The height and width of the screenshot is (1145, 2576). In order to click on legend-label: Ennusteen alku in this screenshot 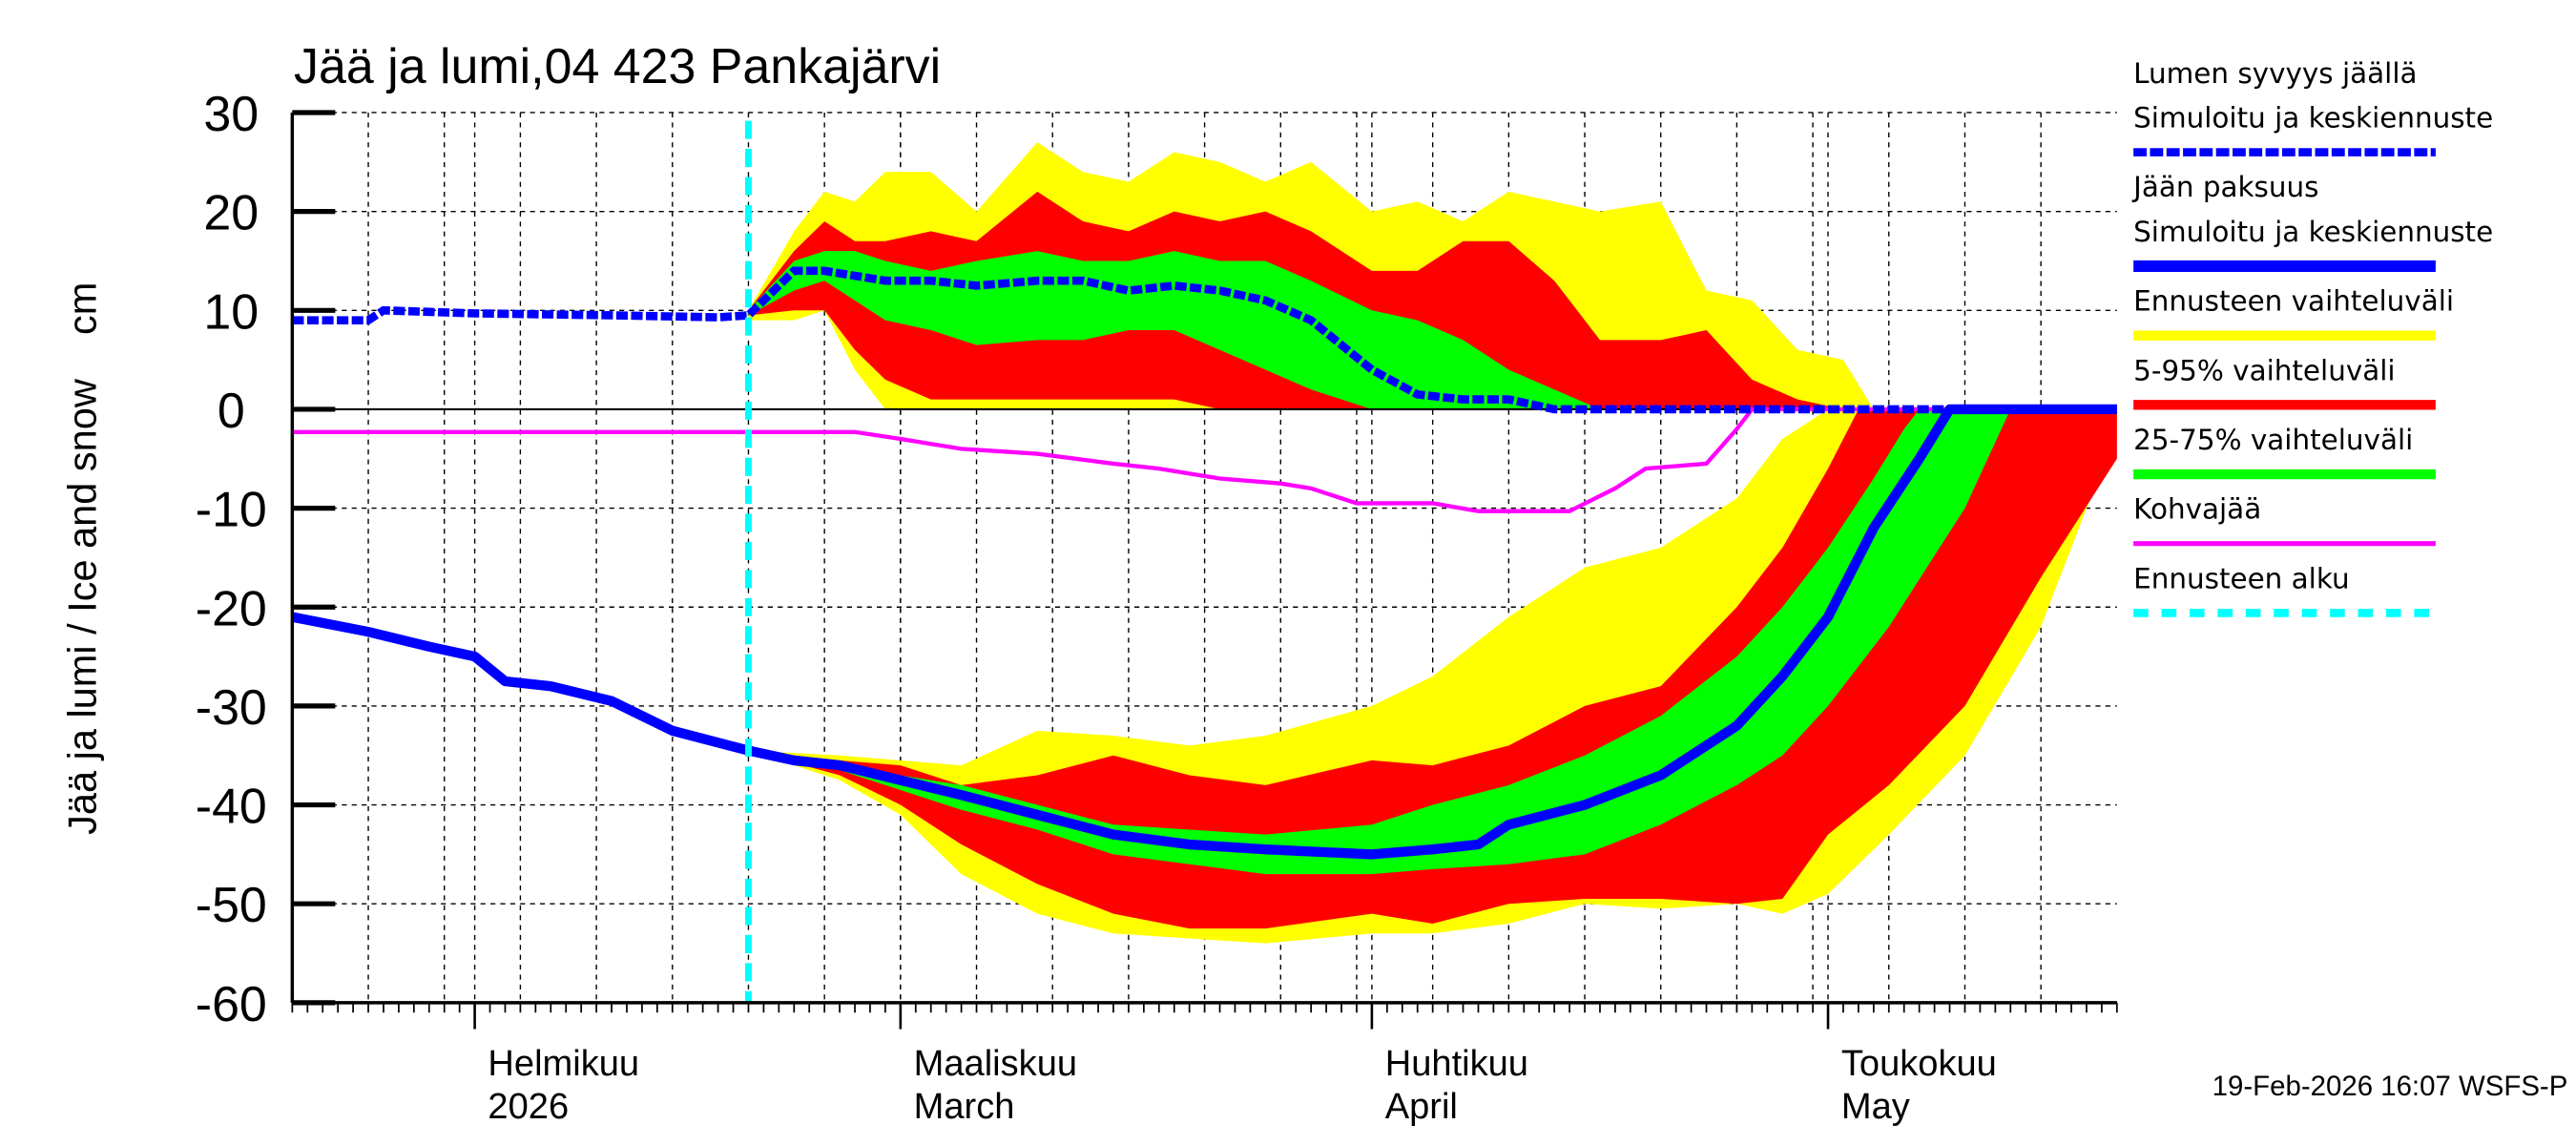, I will do `click(2241, 578)`.